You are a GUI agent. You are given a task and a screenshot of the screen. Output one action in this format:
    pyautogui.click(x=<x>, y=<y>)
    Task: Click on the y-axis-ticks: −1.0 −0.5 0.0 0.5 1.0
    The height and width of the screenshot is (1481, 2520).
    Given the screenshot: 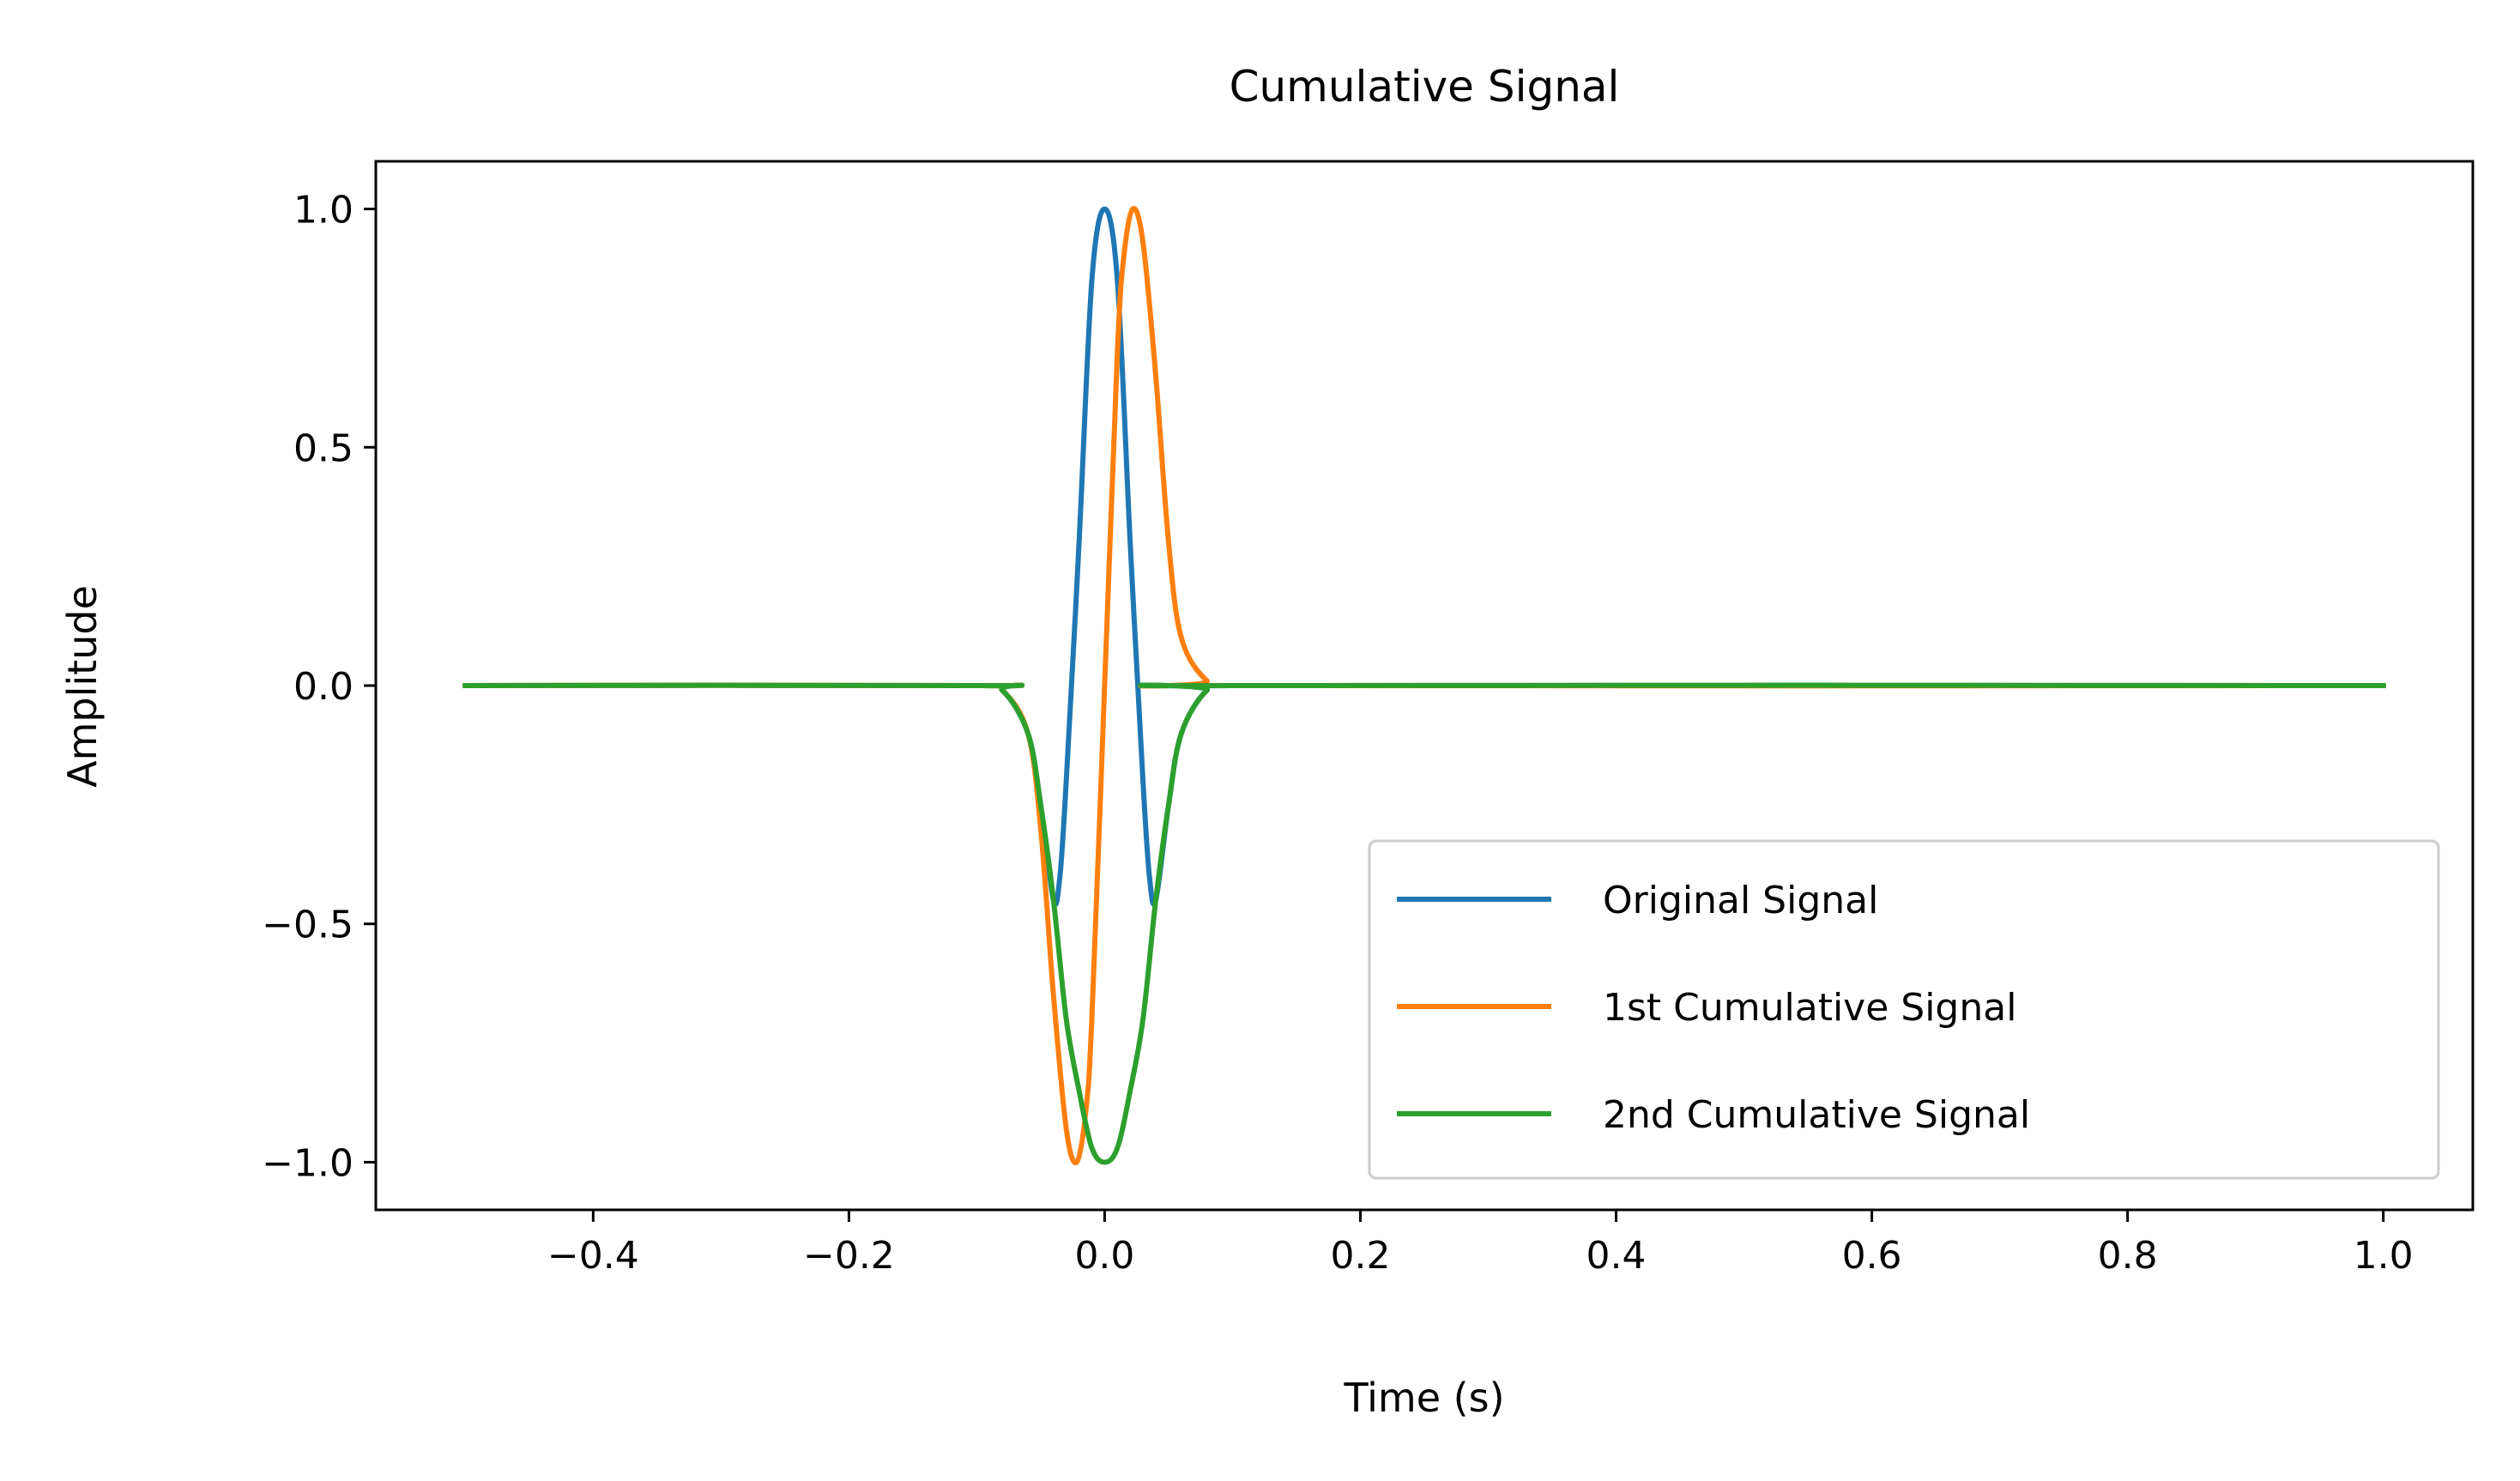 What is the action you would take?
    pyautogui.click(x=319, y=687)
    